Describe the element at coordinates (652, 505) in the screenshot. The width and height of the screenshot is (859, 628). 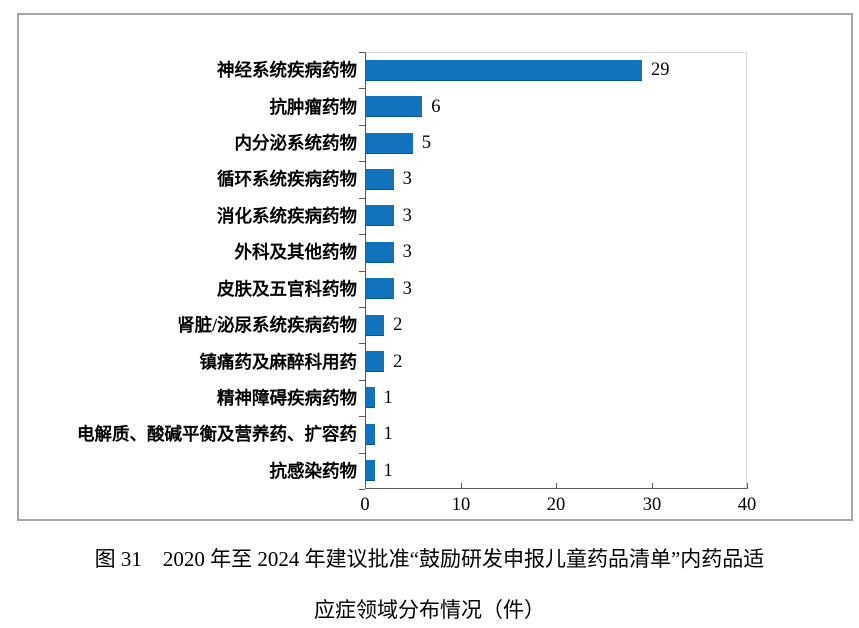
I see `x-tick-label: 30` at that location.